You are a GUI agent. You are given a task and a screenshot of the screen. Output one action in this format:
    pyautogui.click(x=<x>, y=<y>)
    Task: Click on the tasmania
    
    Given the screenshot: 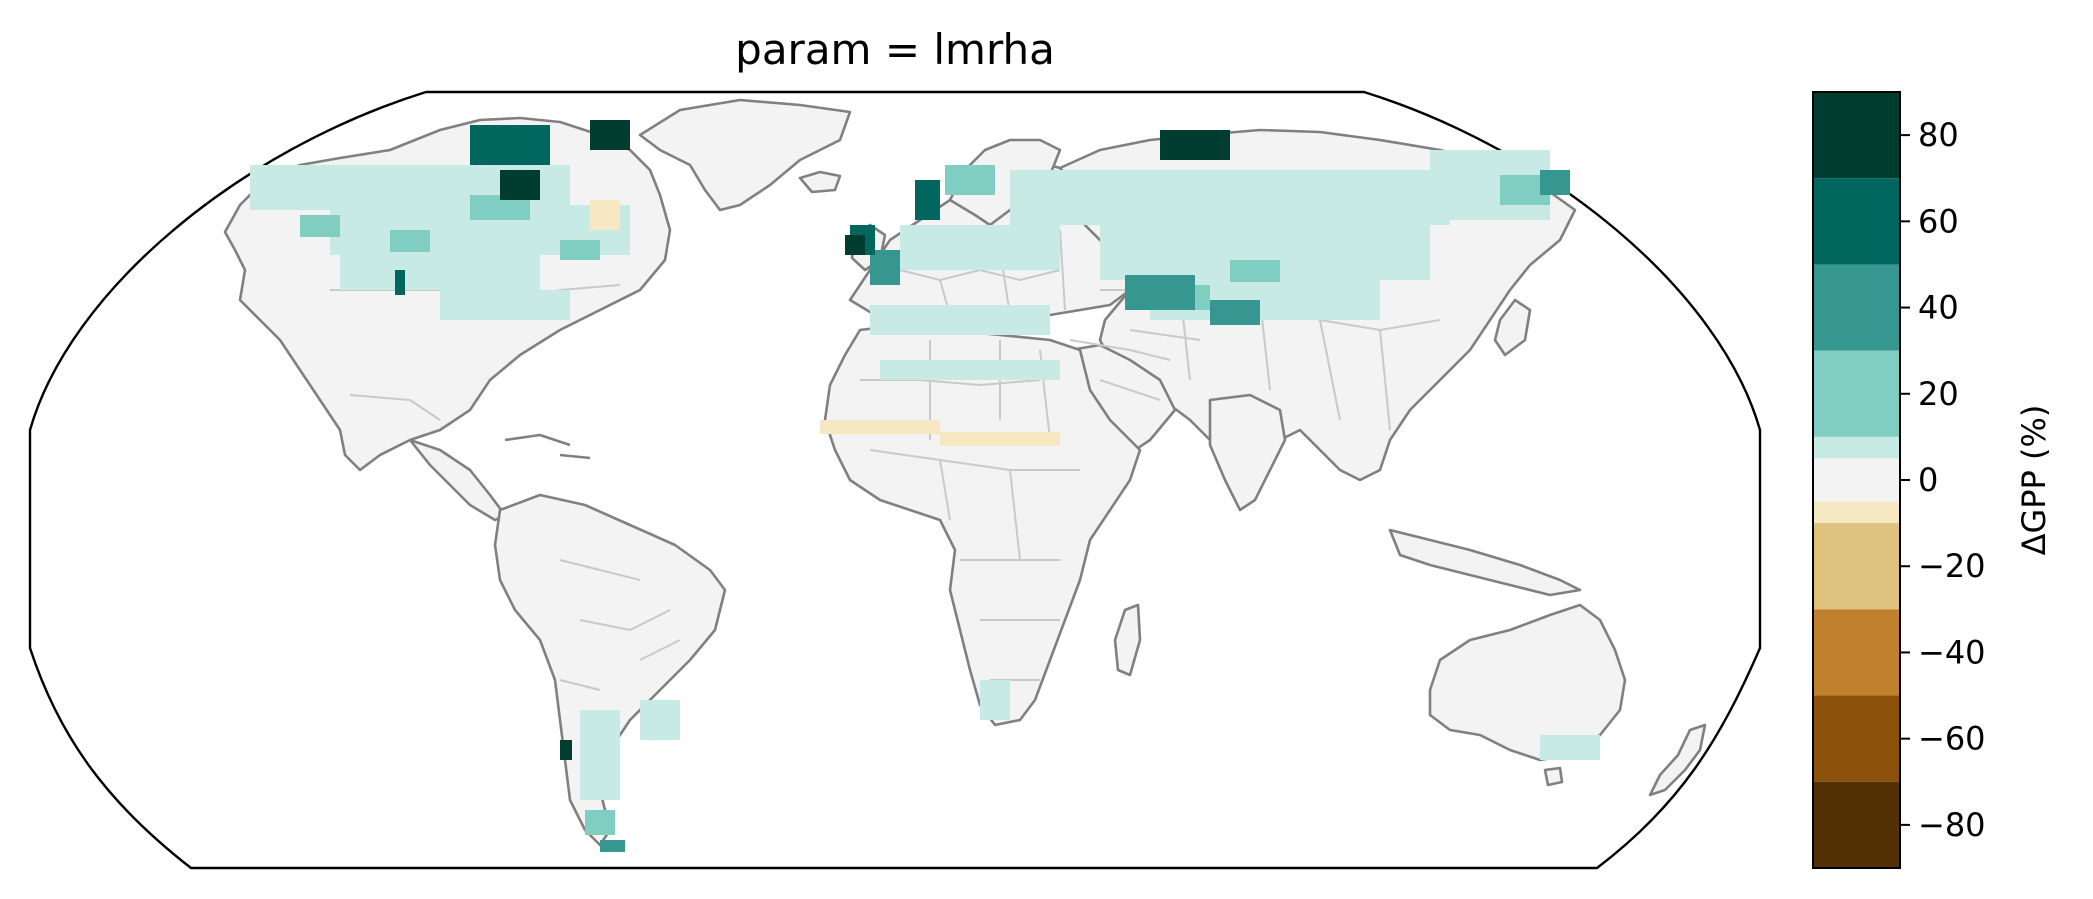 What is the action you would take?
    pyautogui.click(x=1553, y=776)
    